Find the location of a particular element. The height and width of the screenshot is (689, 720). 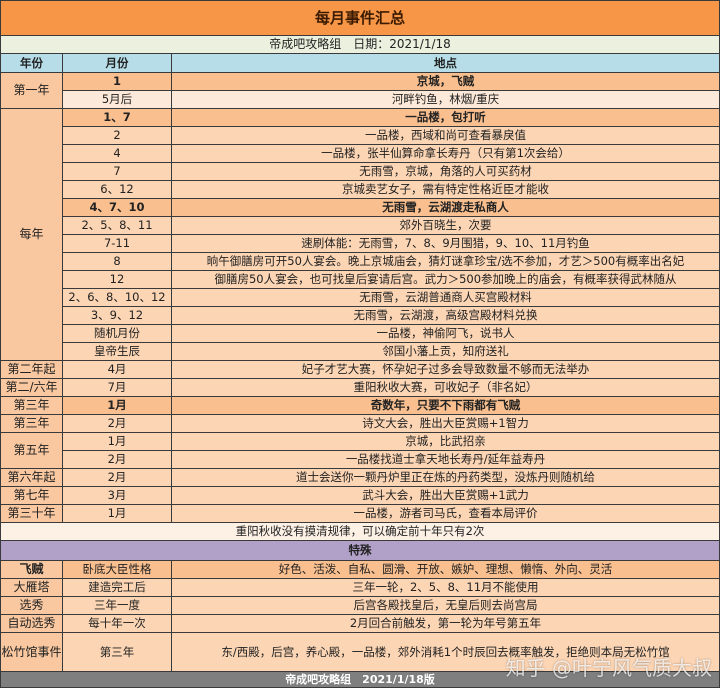

place-cell: 无雨雪，云湖渡走私商人 is located at coordinates (445, 207).